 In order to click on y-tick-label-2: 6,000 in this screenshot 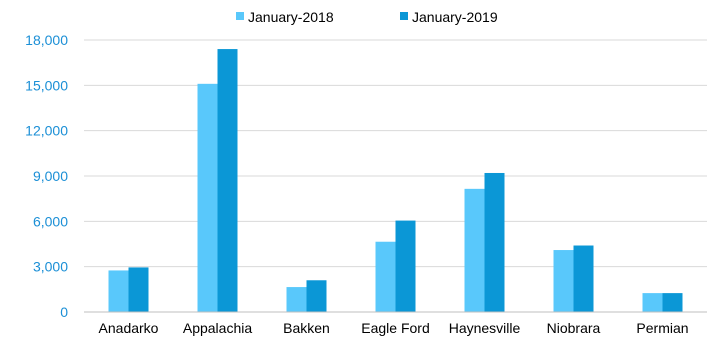, I will do `click(50, 221)`.